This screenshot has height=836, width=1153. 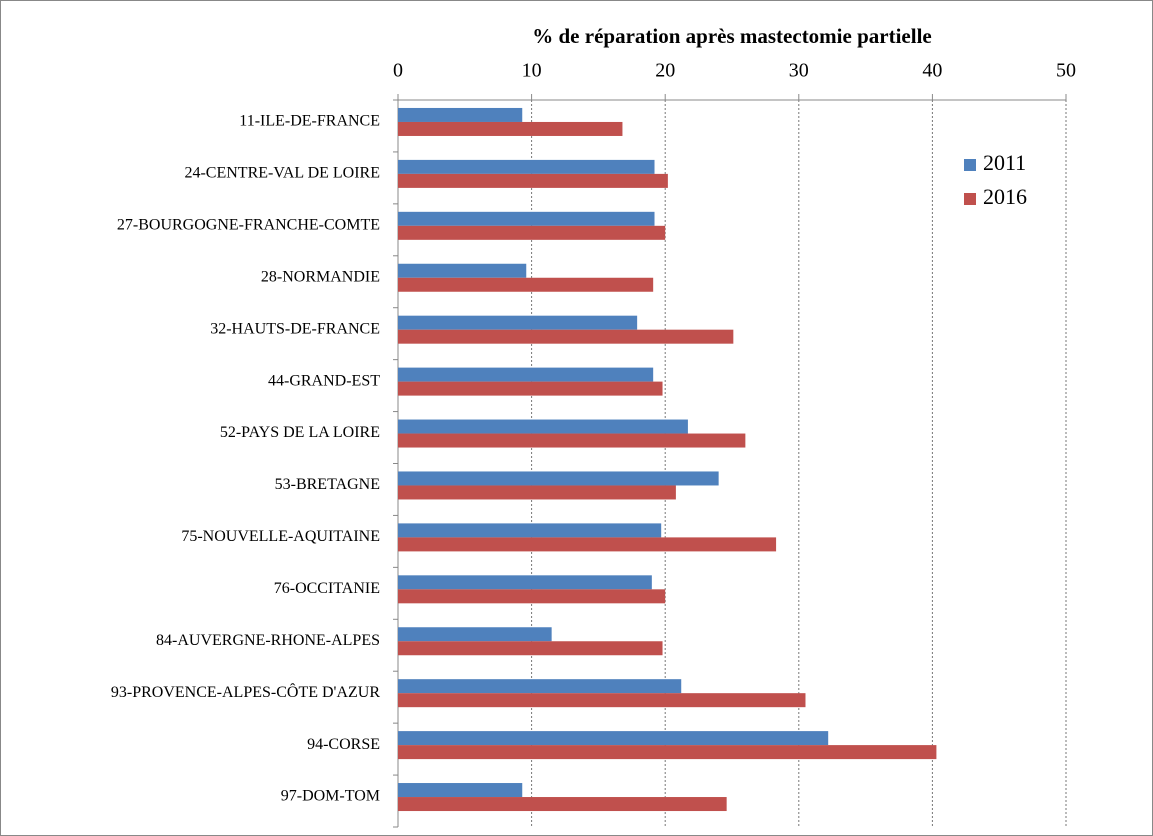 I want to click on y-tick-label: 97-DOM-TOM, so click(x=330, y=796).